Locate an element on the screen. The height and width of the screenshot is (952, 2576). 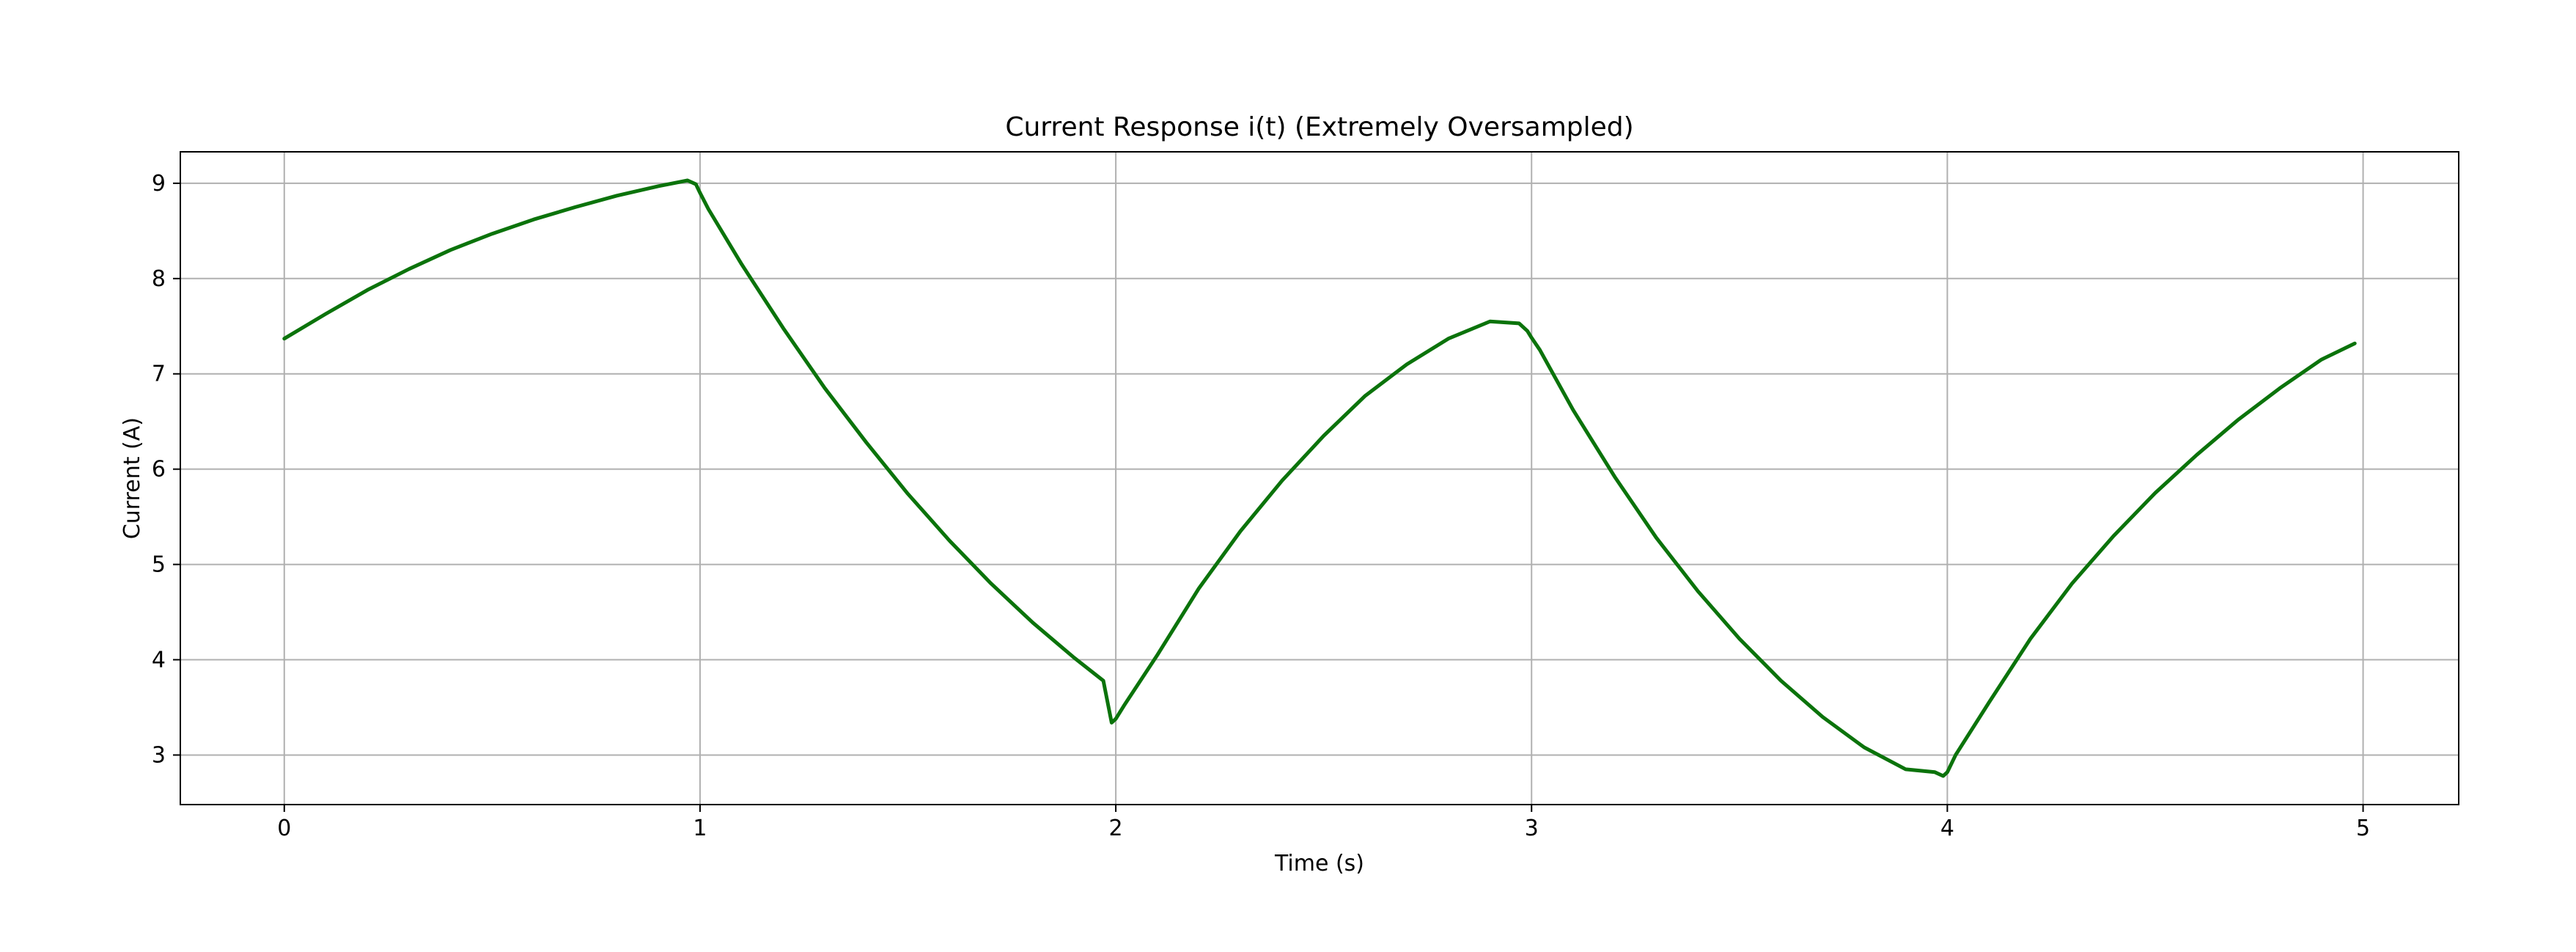
y-tick-label: 8 is located at coordinates (159, 279).